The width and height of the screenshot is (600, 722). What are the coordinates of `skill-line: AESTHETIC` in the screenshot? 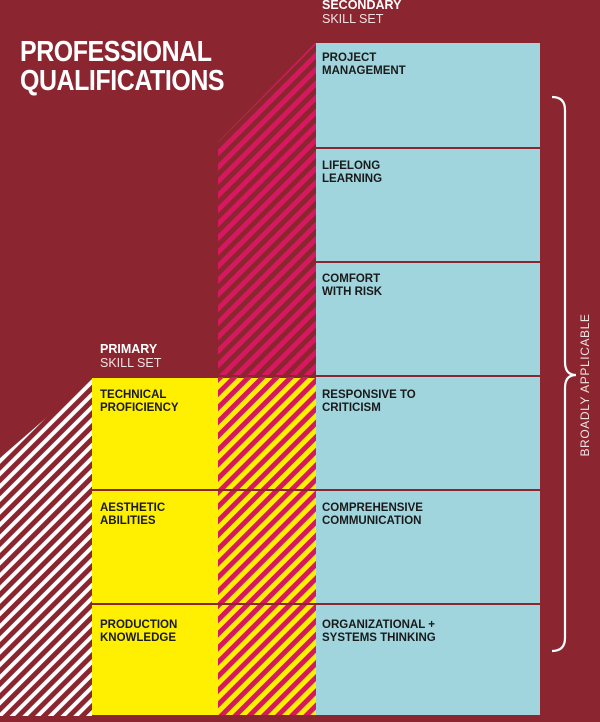 It's located at (133, 508).